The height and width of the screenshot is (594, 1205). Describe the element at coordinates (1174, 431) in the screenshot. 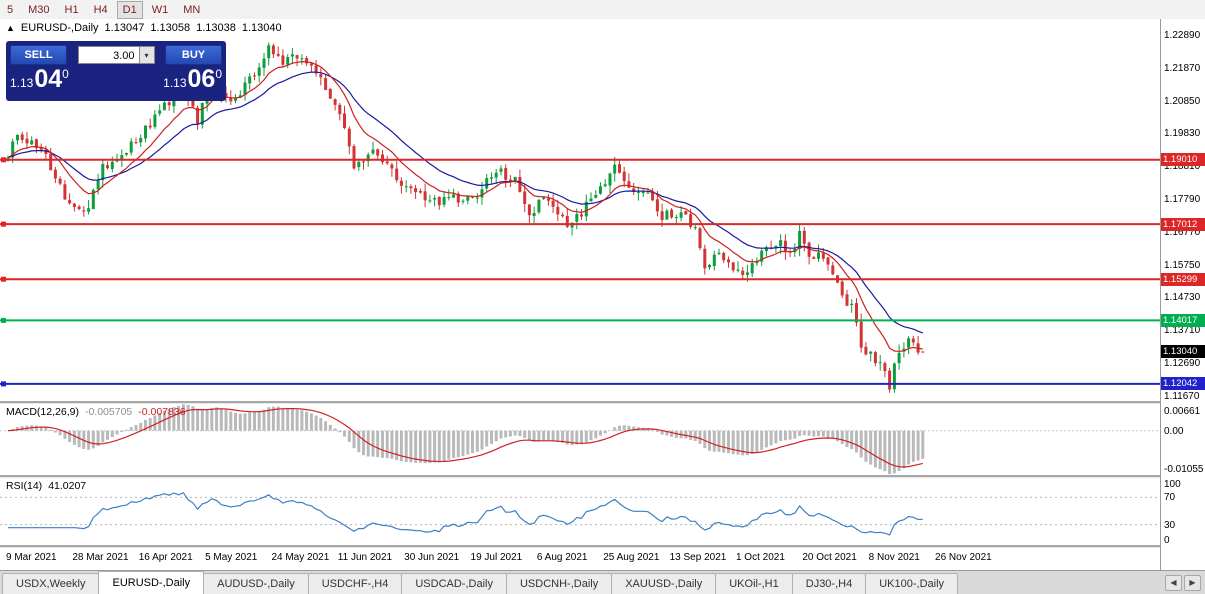

I see `price-tick: 0.00` at that location.